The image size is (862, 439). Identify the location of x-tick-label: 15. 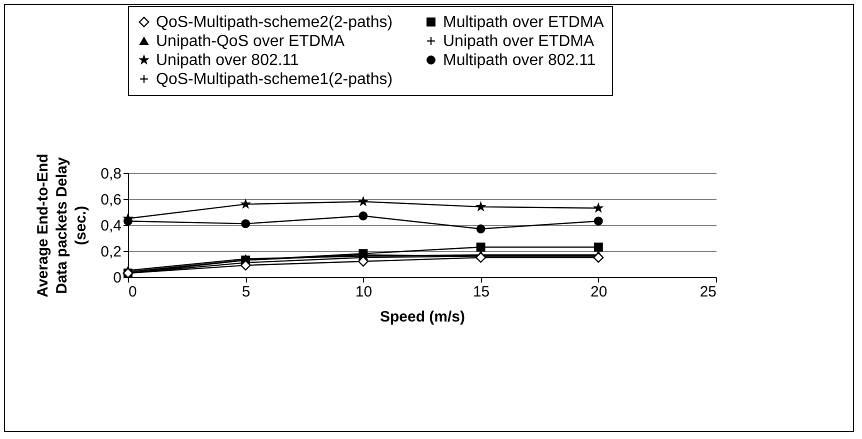
(481, 292).